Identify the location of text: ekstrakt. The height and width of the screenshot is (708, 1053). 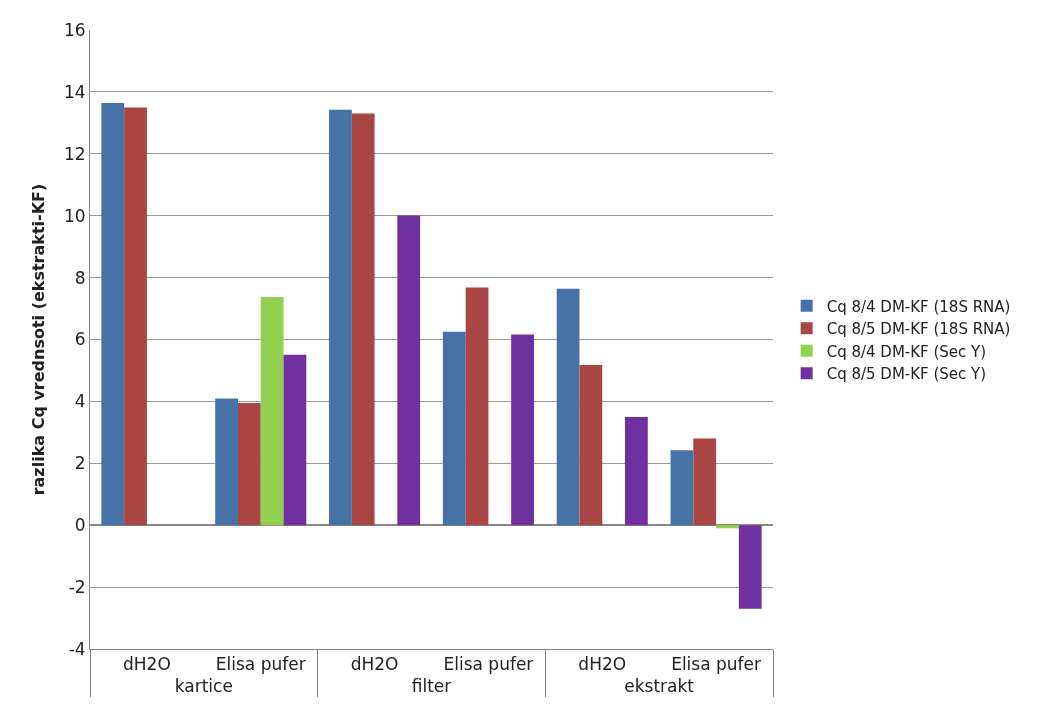
(659, 686).